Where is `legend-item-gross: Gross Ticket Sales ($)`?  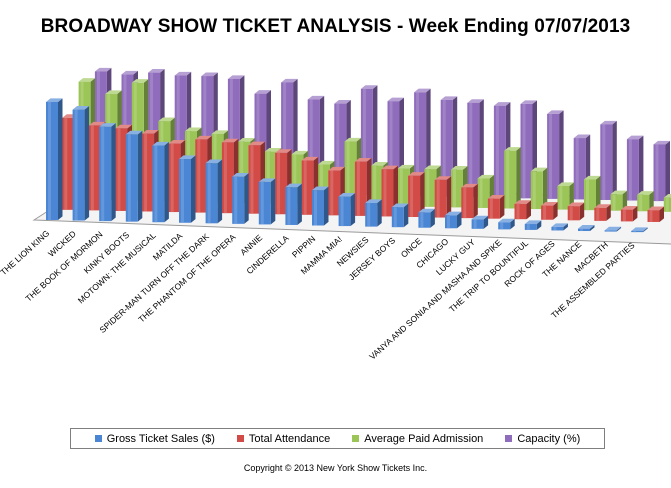
legend-item-gross: Gross Ticket Sales ($) is located at coordinates (154, 438).